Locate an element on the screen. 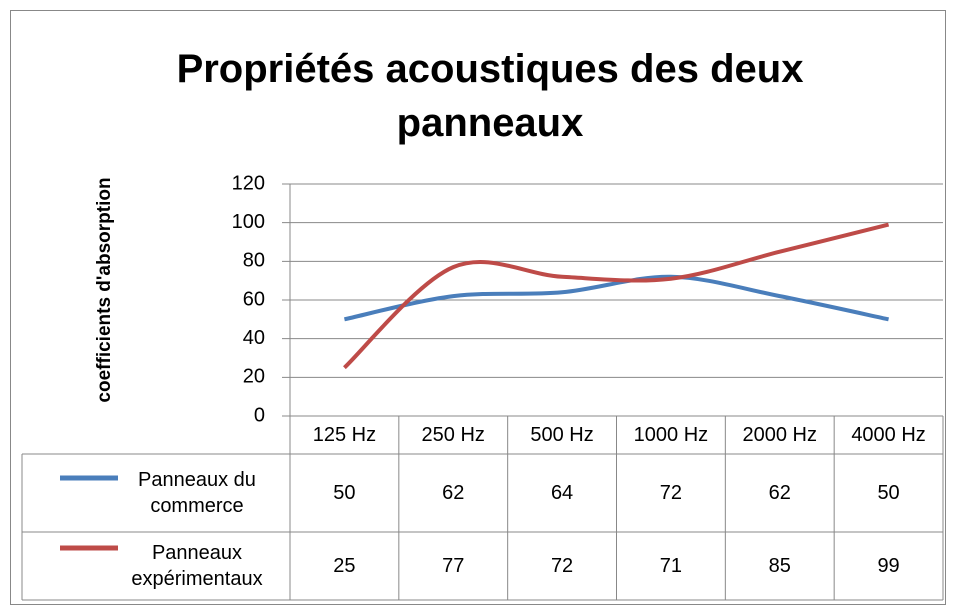 The height and width of the screenshot is (609, 956). legend-label: Panneaux du commerce is located at coordinates (197, 493).